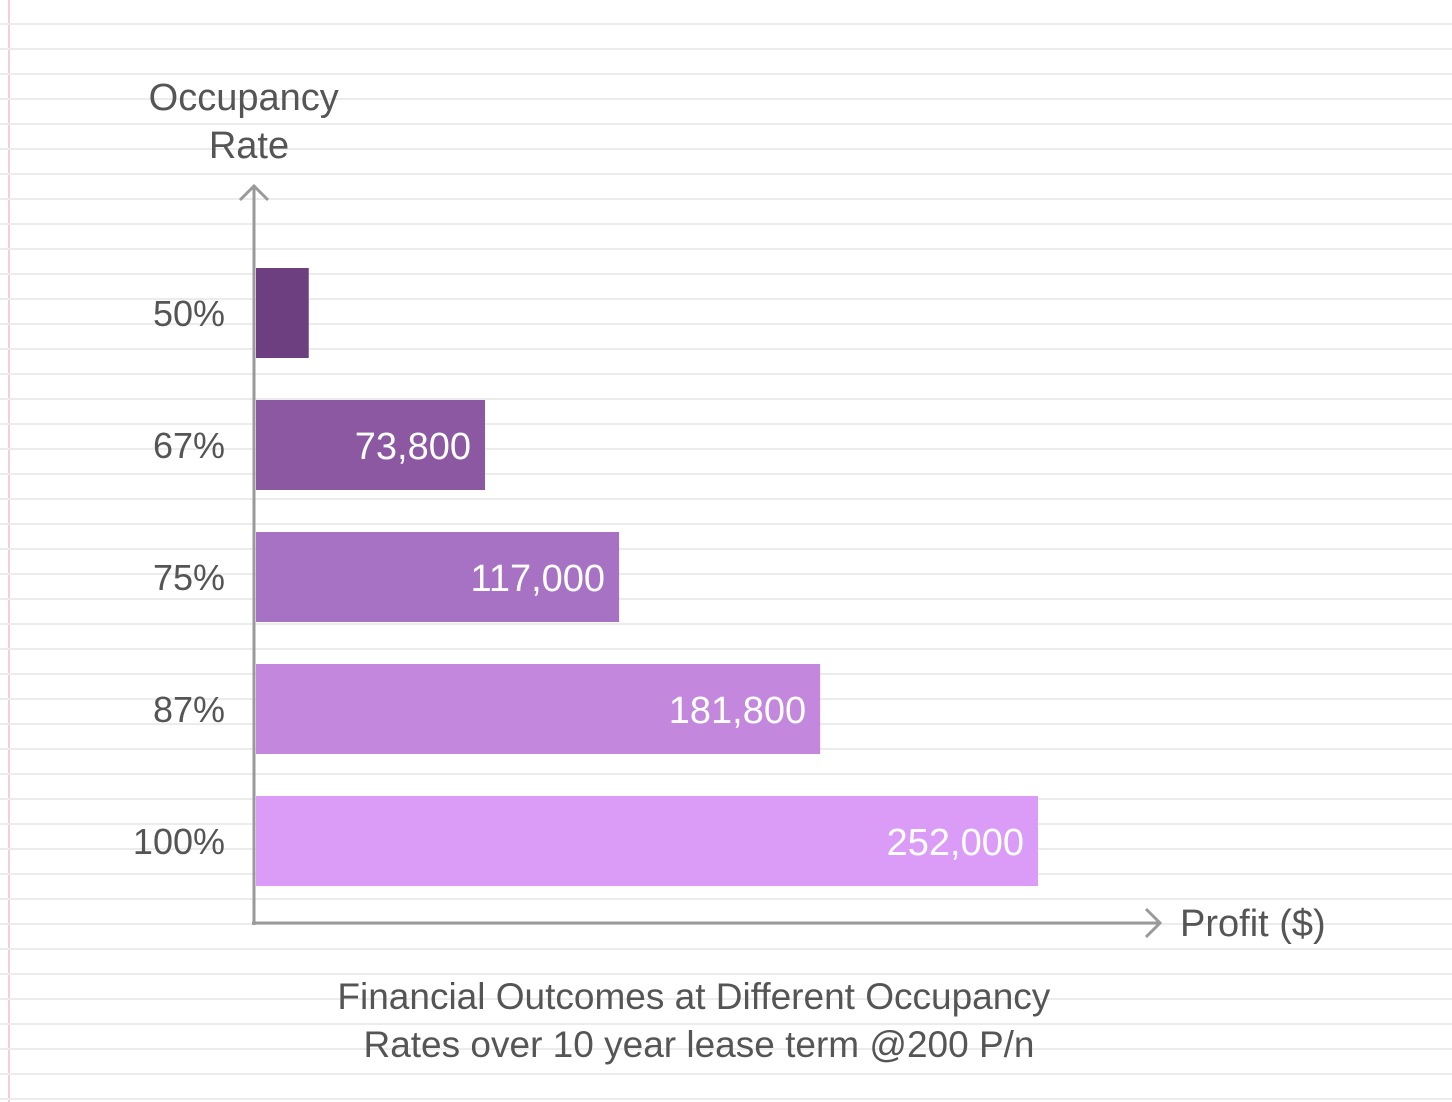  I want to click on bar-100pct, so click(647, 841).